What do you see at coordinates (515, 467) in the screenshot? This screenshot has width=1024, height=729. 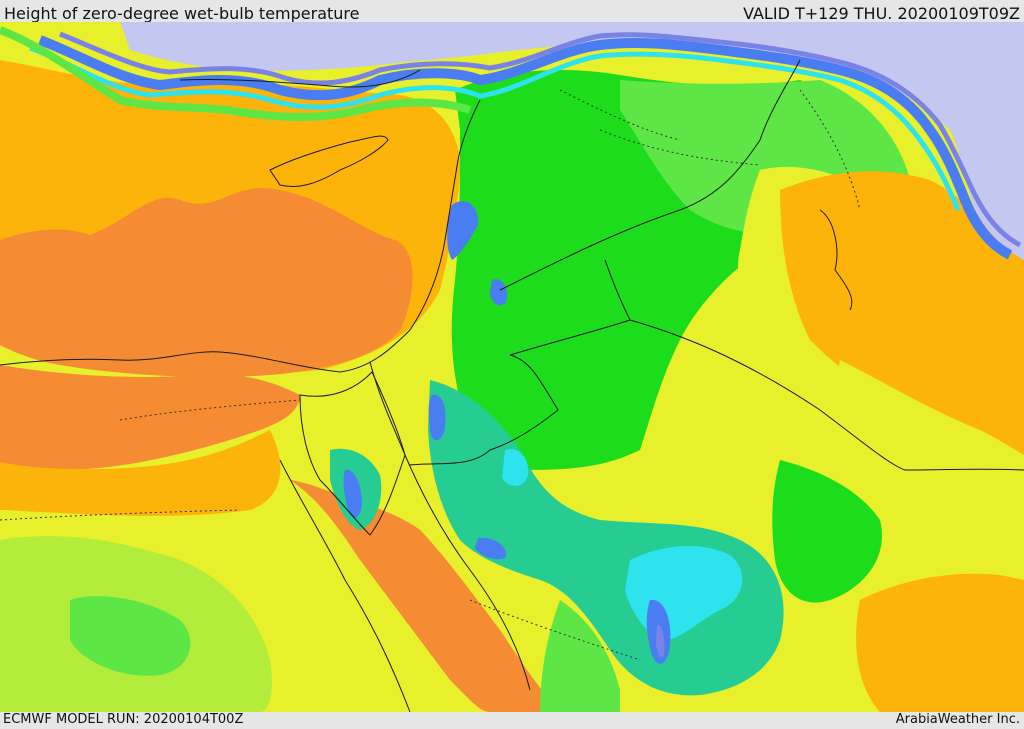 I see `arabia-cyan-small` at bounding box center [515, 467].